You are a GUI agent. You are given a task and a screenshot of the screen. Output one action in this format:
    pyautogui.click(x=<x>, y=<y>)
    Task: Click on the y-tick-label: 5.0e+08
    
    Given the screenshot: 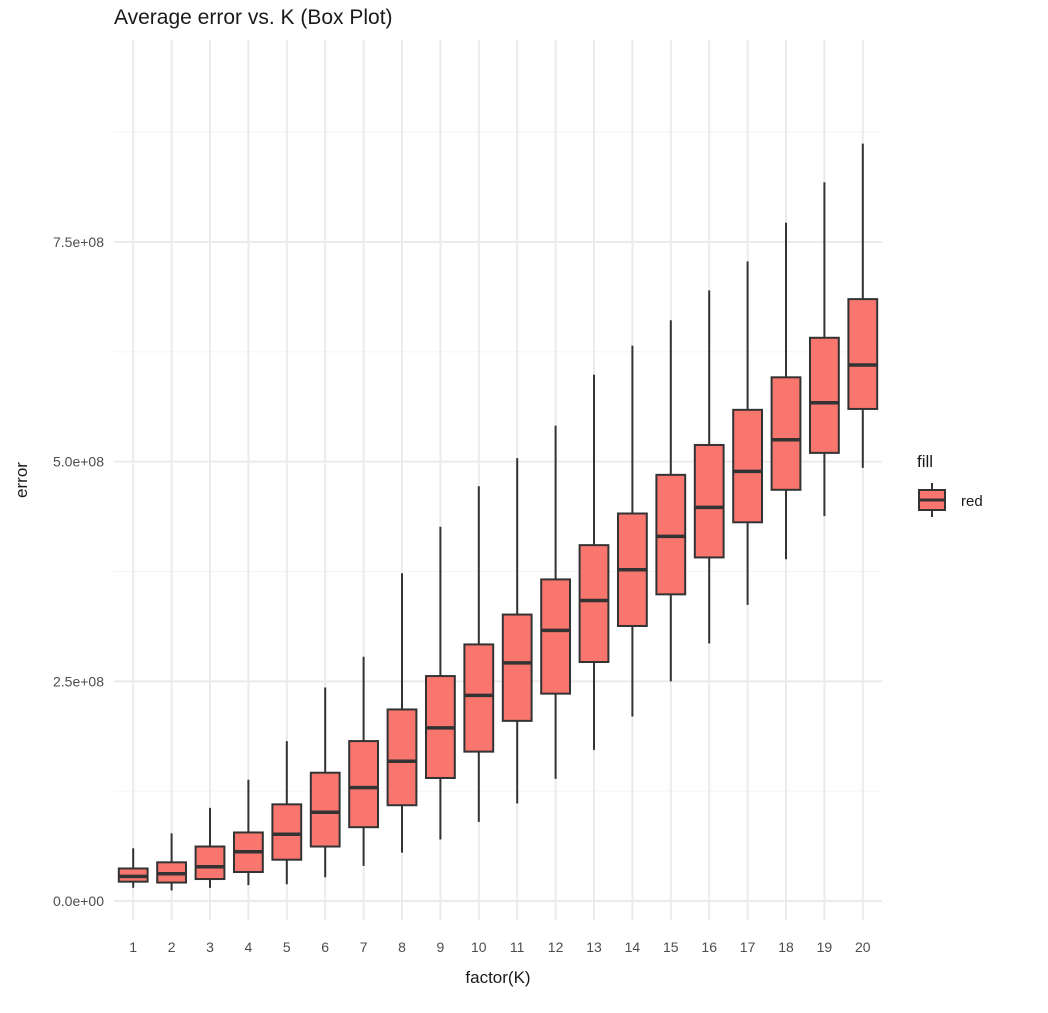 What is the action you would take?
    pyautogui.click(x=78, y=462)
    